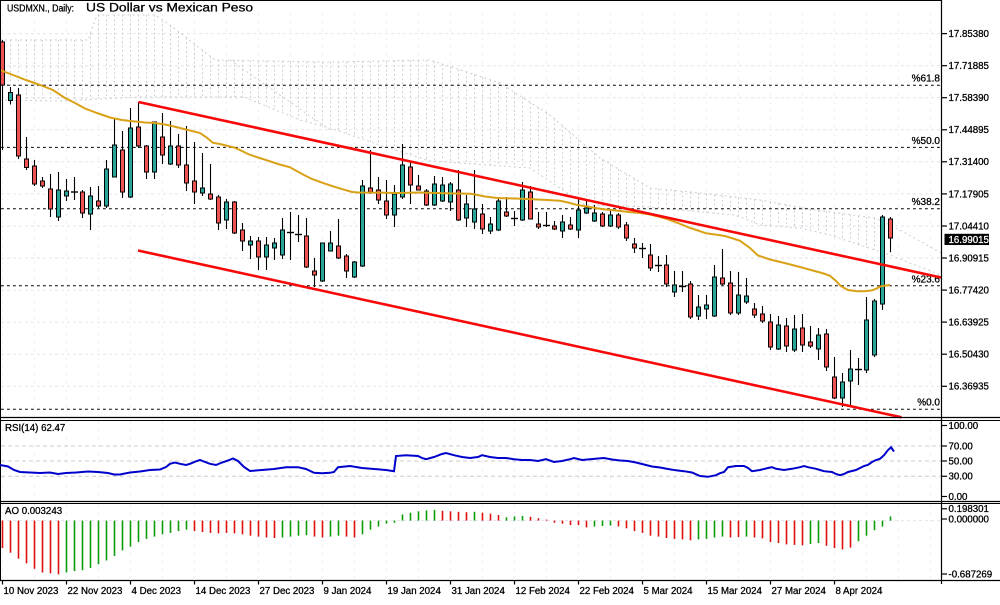 Image resolution: width=1000 pixels, height=605 pixels. What do you see at coordinates (969, 130) in the screenshot?
I see `svg-text: 17.44895` at bounding box center [969, 130].